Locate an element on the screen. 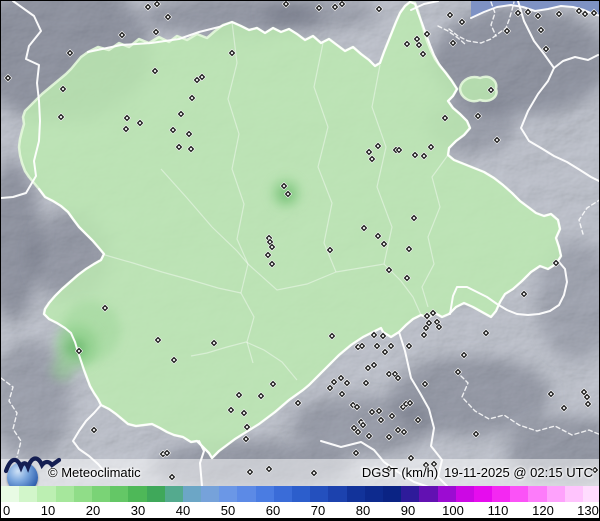  legend-tick-label: 80 is located at coordinates (363, 510).